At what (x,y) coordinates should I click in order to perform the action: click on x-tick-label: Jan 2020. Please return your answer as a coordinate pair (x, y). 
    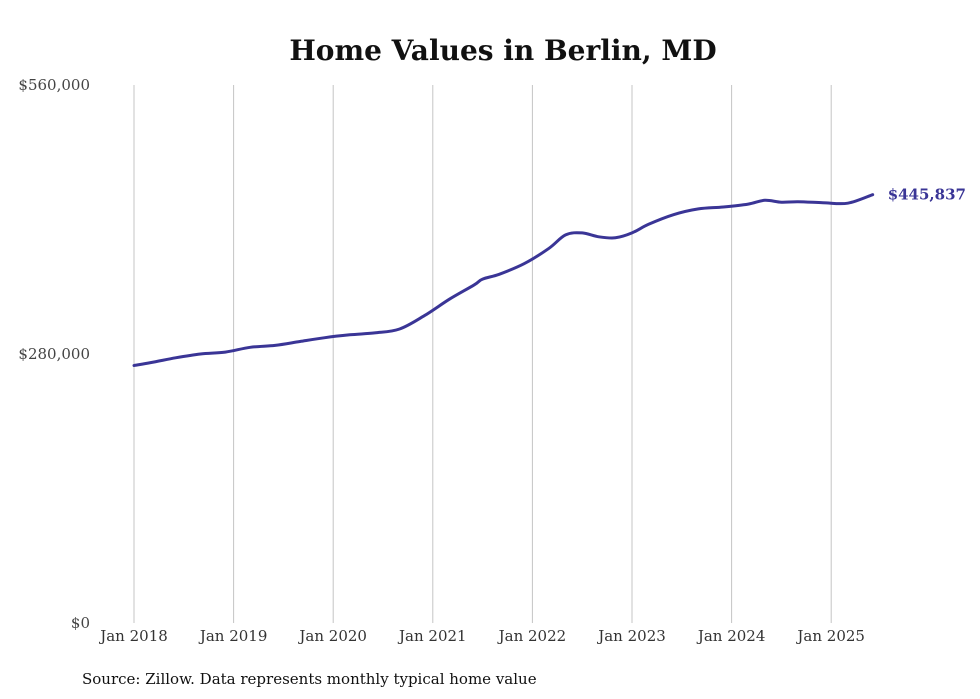
    Looking at the image, I should click on (332, 636).